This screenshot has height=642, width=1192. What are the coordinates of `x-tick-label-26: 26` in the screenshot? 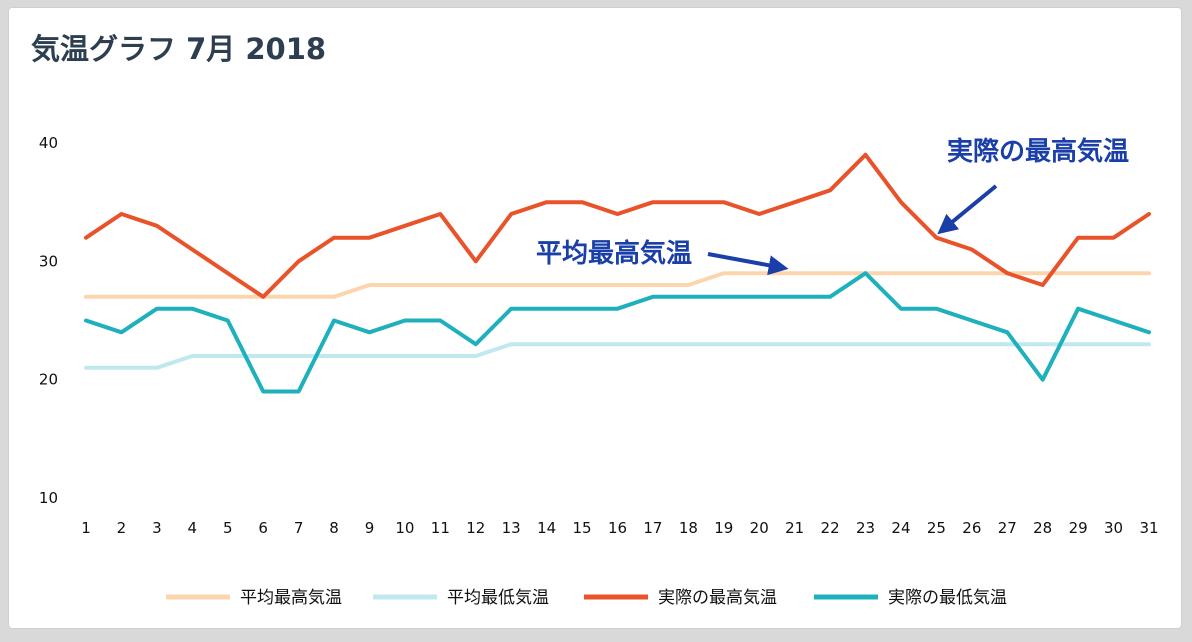 It's located at (971, 528).